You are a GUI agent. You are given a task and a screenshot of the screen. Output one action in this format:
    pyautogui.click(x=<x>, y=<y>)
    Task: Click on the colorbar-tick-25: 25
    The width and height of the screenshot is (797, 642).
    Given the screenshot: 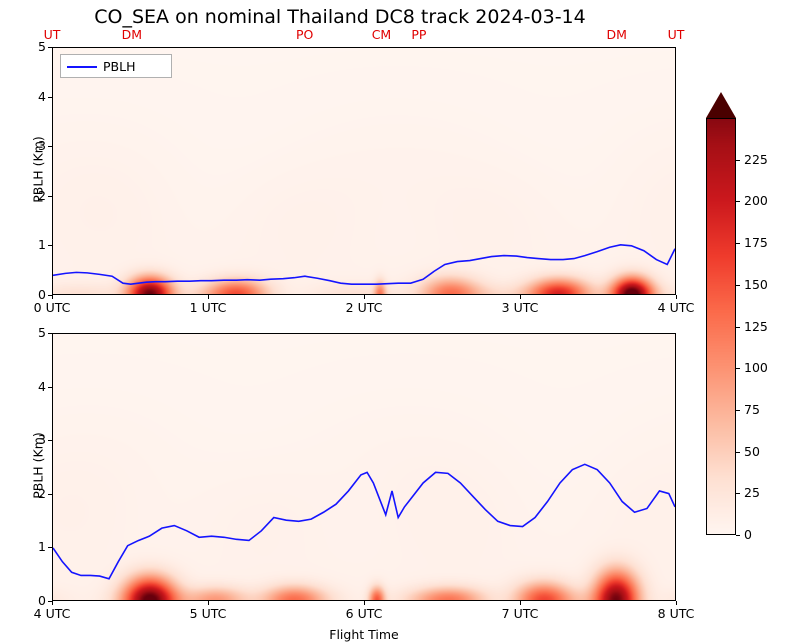 What is the action you would take?
    pyautogui.click(x=752, y=493)
    